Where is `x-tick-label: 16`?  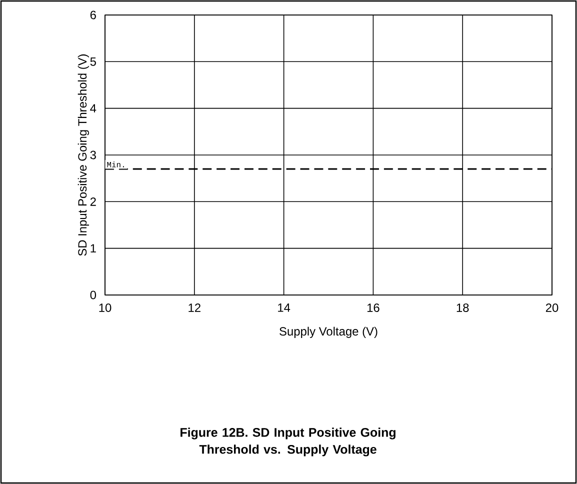
x-tick-label: 16 is located at coordinates (373, 308).